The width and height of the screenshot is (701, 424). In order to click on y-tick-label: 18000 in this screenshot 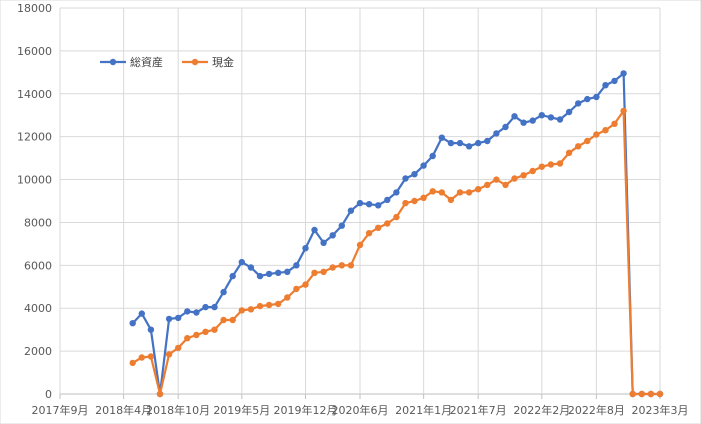, I will do `click(34, 8)`.